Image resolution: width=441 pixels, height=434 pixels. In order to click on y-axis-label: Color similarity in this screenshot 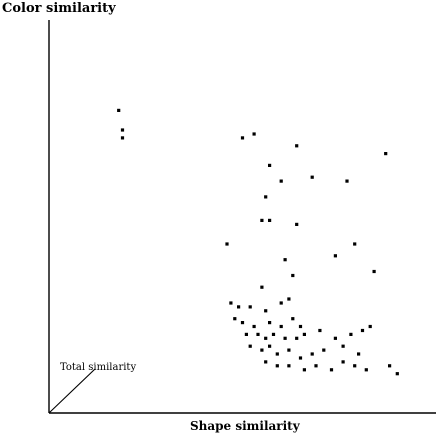, I will do `click(59, 8)`.